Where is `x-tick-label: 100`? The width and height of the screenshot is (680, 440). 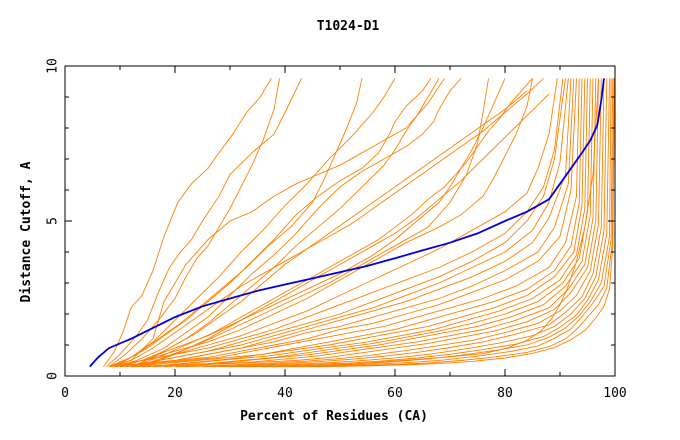 x-tick-label: 100 is located at coordinates (614, 393).